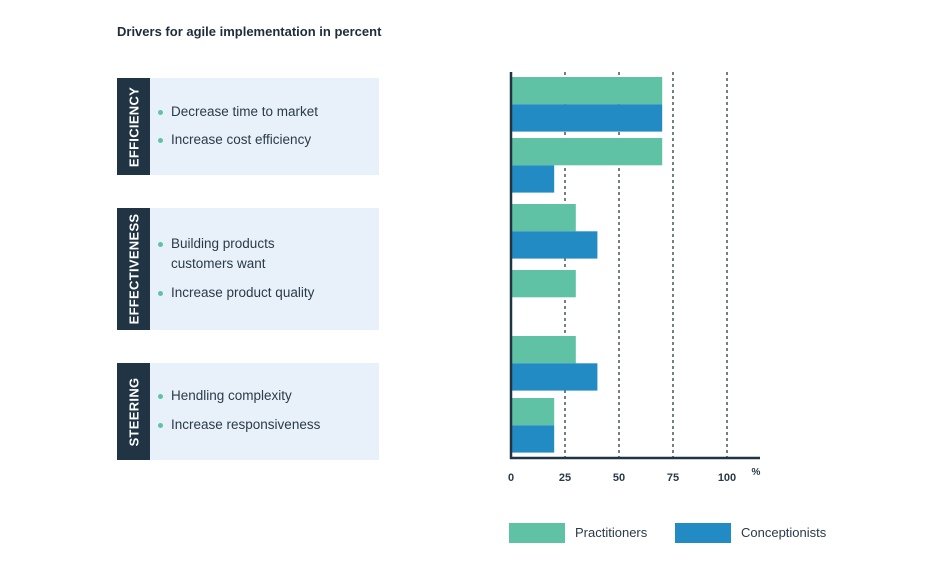 This screenshot has width=937, height=562. Describe the element at coordinates (727, 478) in the screenshot. I see `x-tick-label: 100` at that location.